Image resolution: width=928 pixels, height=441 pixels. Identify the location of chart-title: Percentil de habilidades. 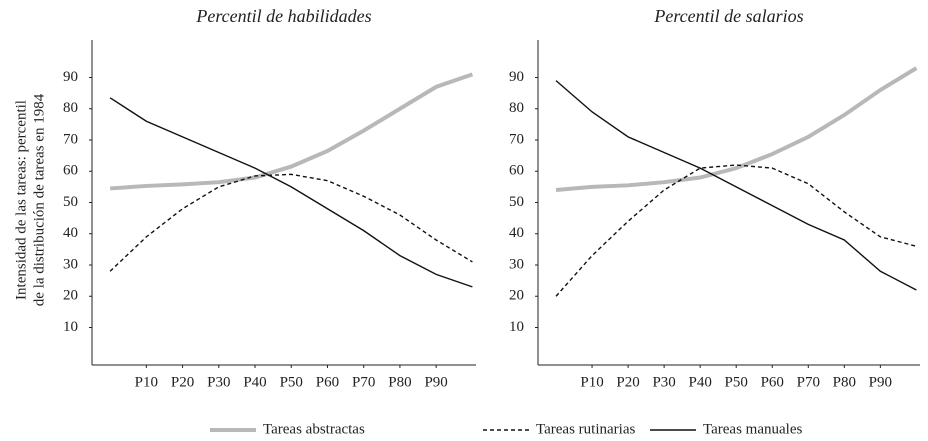
(283, 16).